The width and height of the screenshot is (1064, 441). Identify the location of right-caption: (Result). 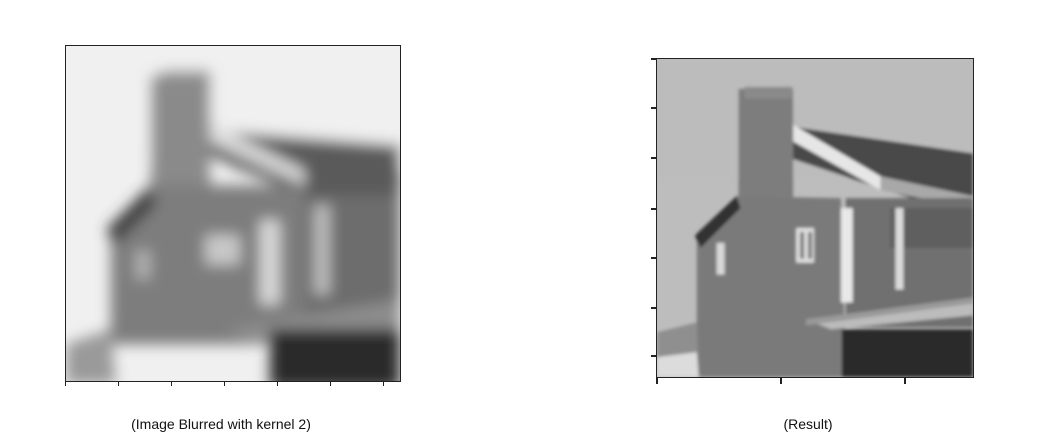
(808, 424).